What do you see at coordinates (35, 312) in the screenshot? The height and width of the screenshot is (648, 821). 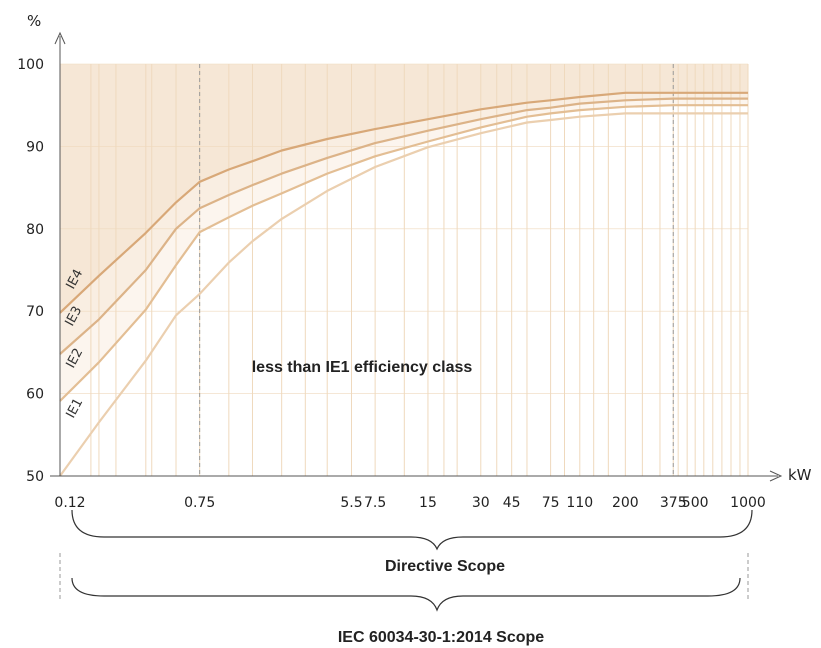 I see `y-tick-label: 70` at bounding box center [35, 312].